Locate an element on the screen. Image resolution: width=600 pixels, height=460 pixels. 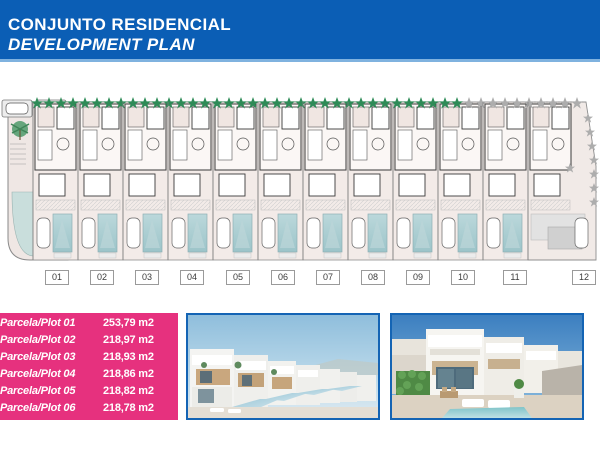
page-title-english: DEVELOPMENT PLAN is located at coordinates (101, 44).